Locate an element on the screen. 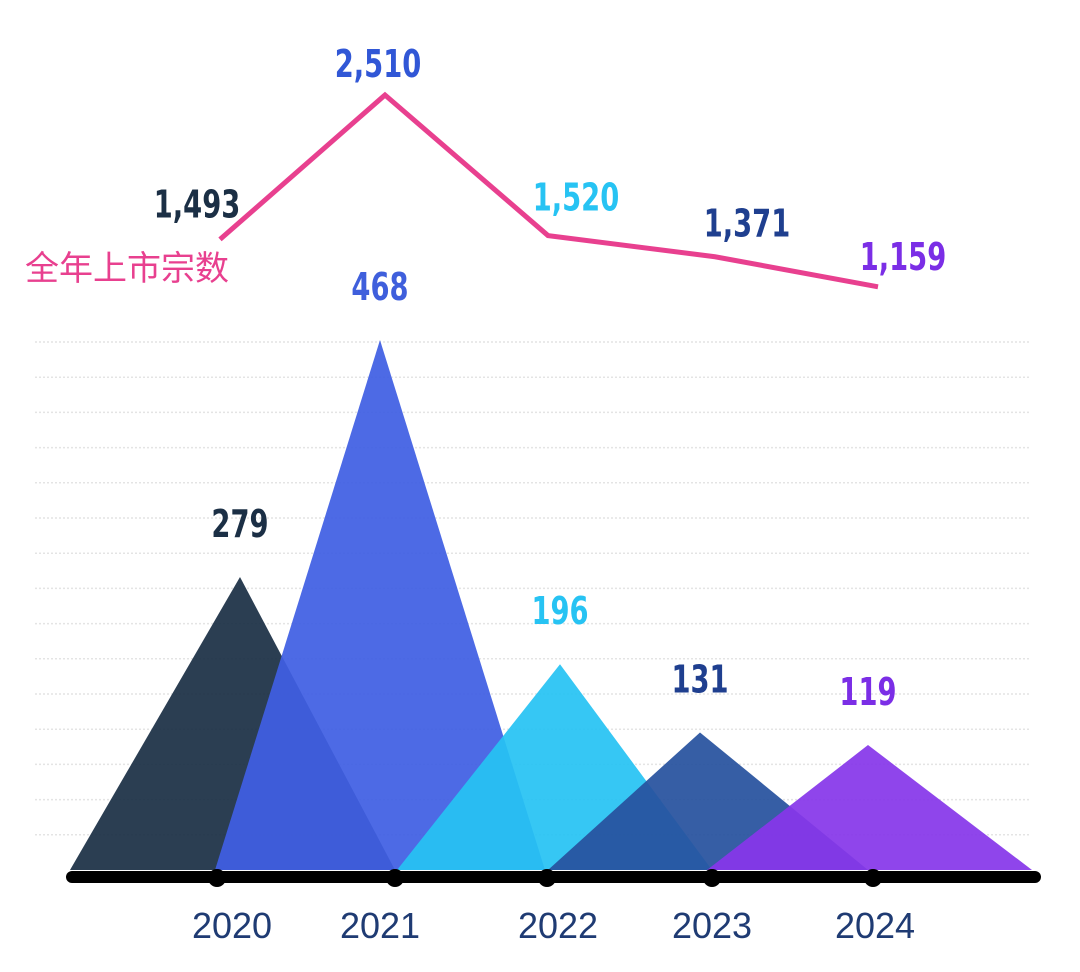 This screenshot has width=1080, height=972. line-value-label: 2,510 is located at coordinates (378, 63).